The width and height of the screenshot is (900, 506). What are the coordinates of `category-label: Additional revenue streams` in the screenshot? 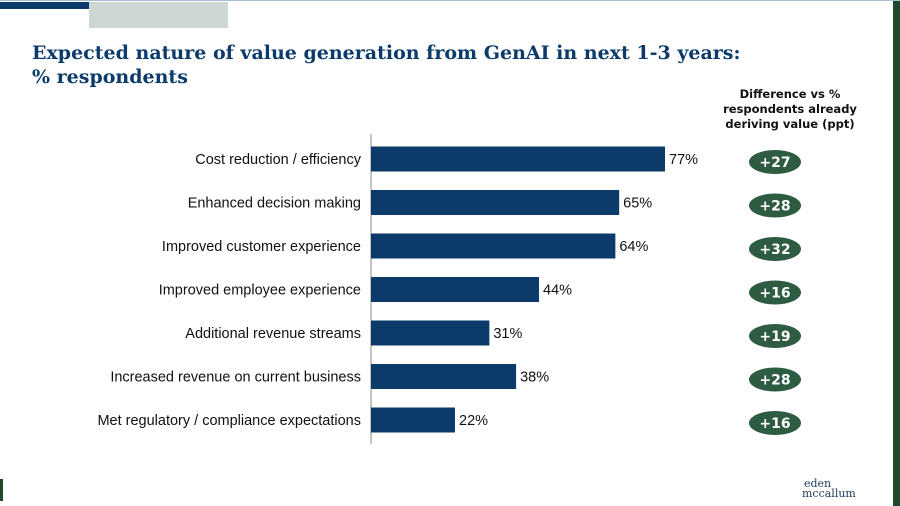 It's located at (273, 334).